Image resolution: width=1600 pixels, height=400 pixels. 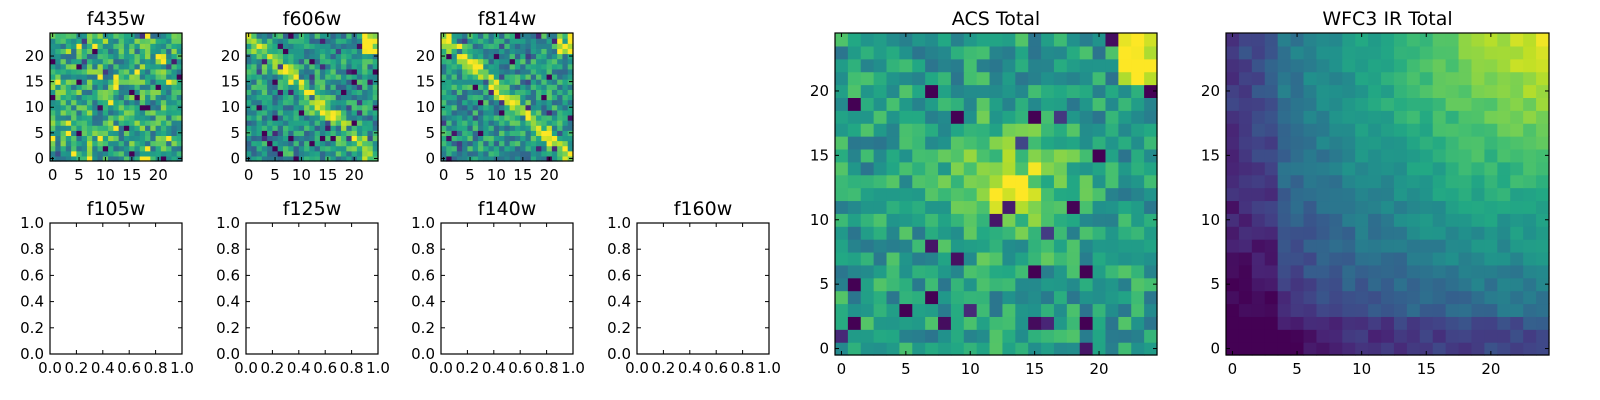 I want to click on y-tick-label: 20, so click(x=1210, y=91).